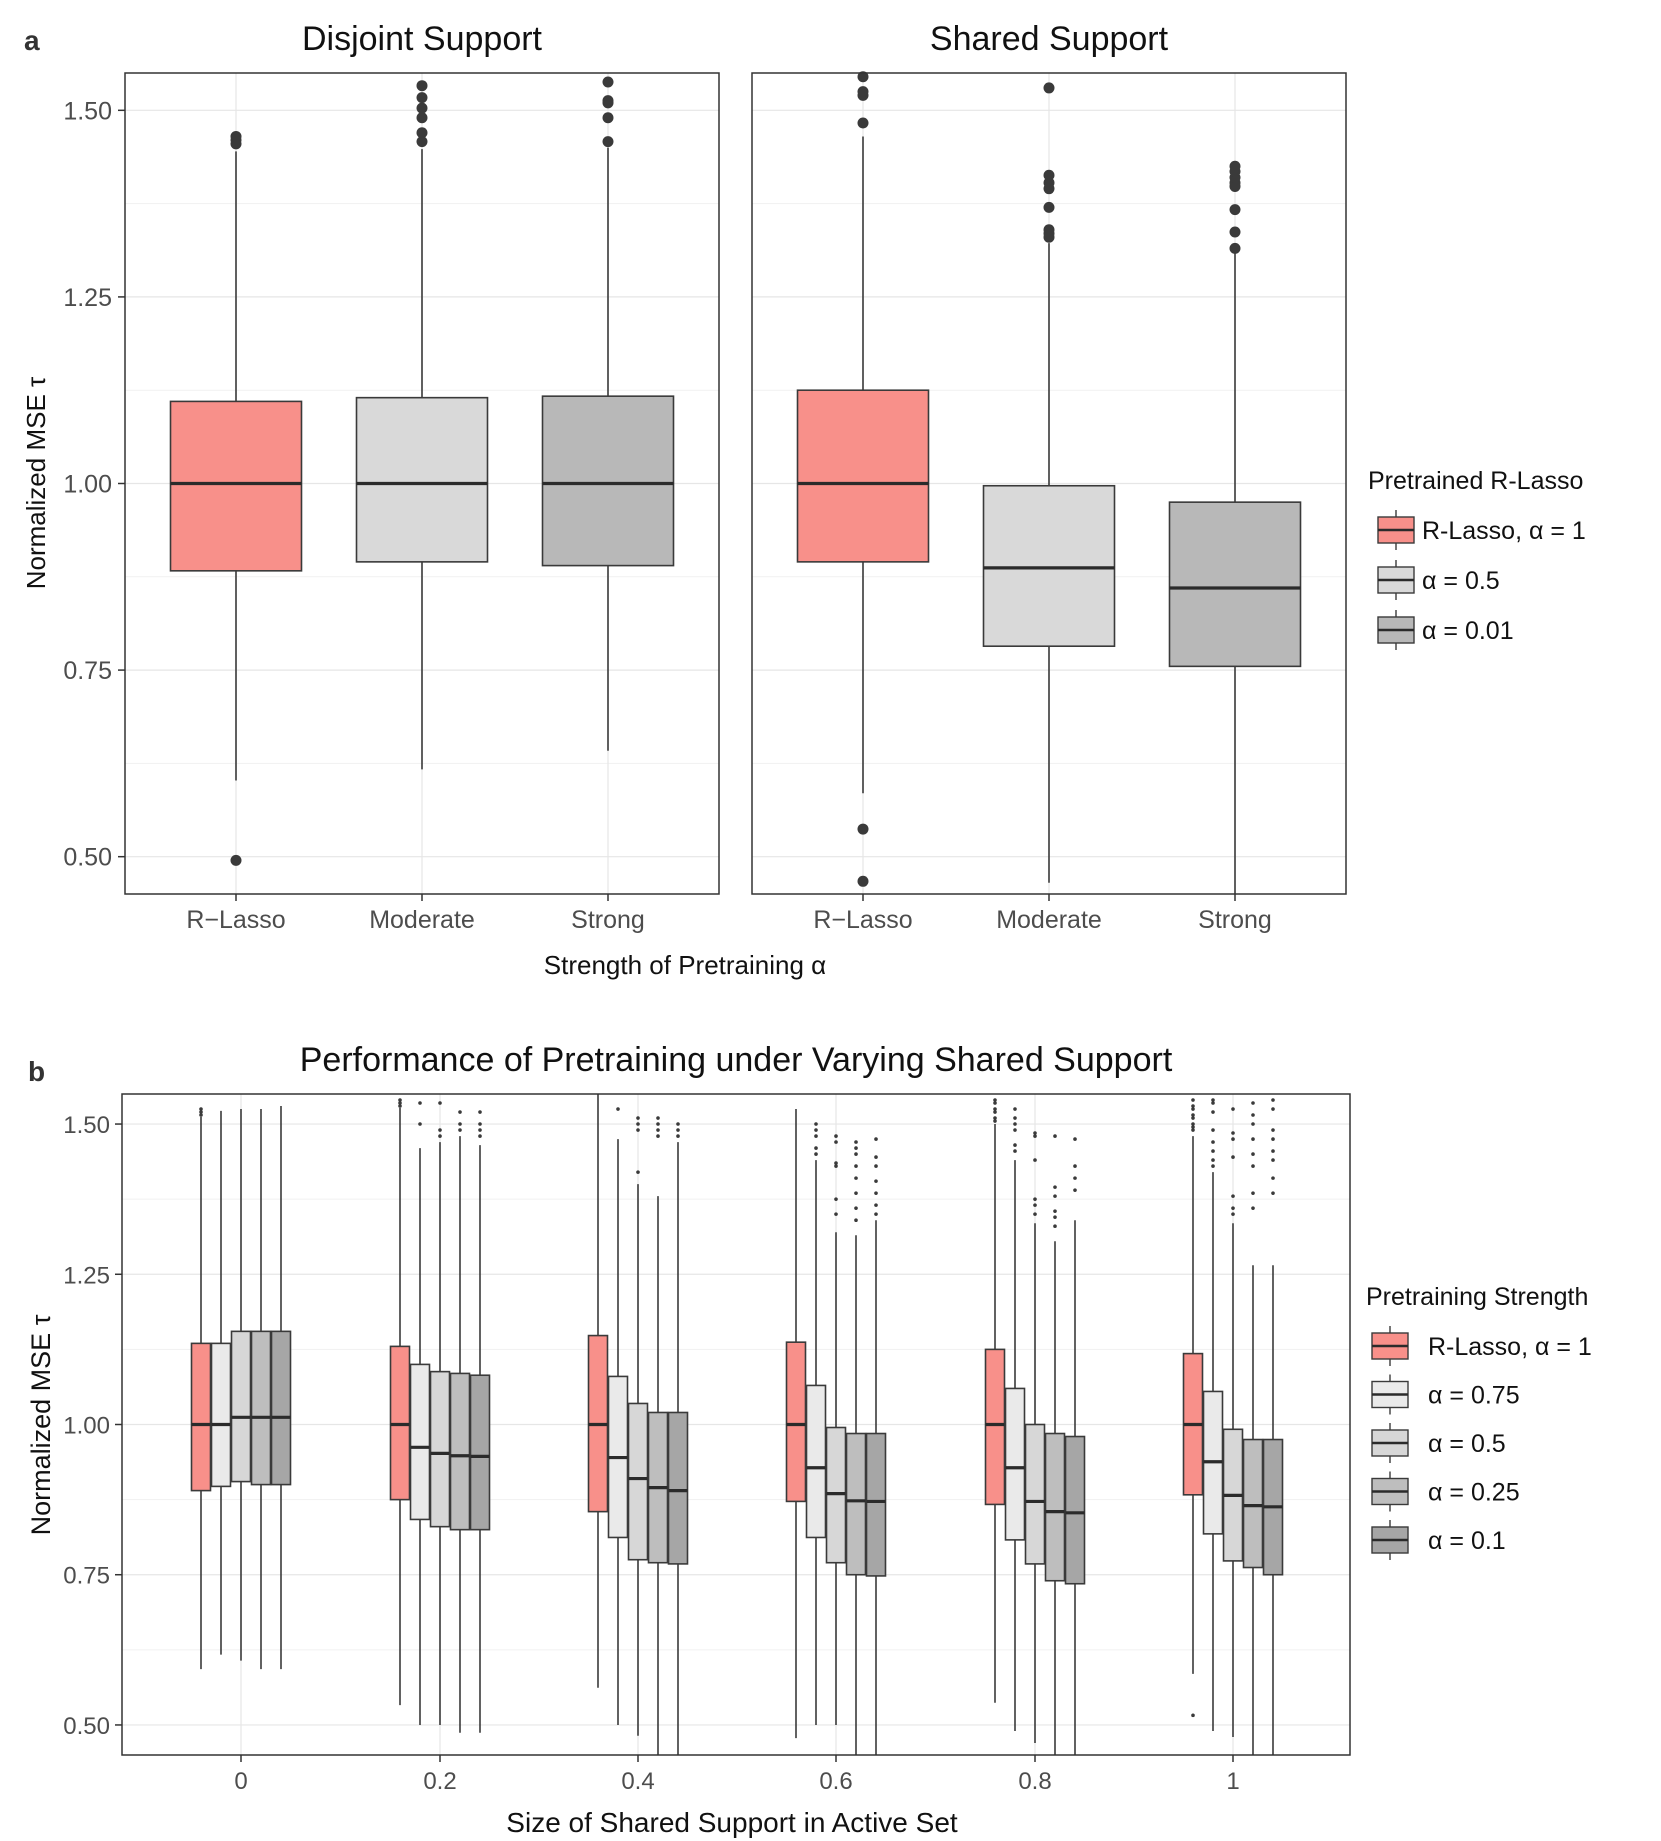 The width and height of the screenshot is (1661, 1841). Describe the element at coordinates (1474, 1396) in the screenshot. I see `legend-label: α = 0.75` at that location.